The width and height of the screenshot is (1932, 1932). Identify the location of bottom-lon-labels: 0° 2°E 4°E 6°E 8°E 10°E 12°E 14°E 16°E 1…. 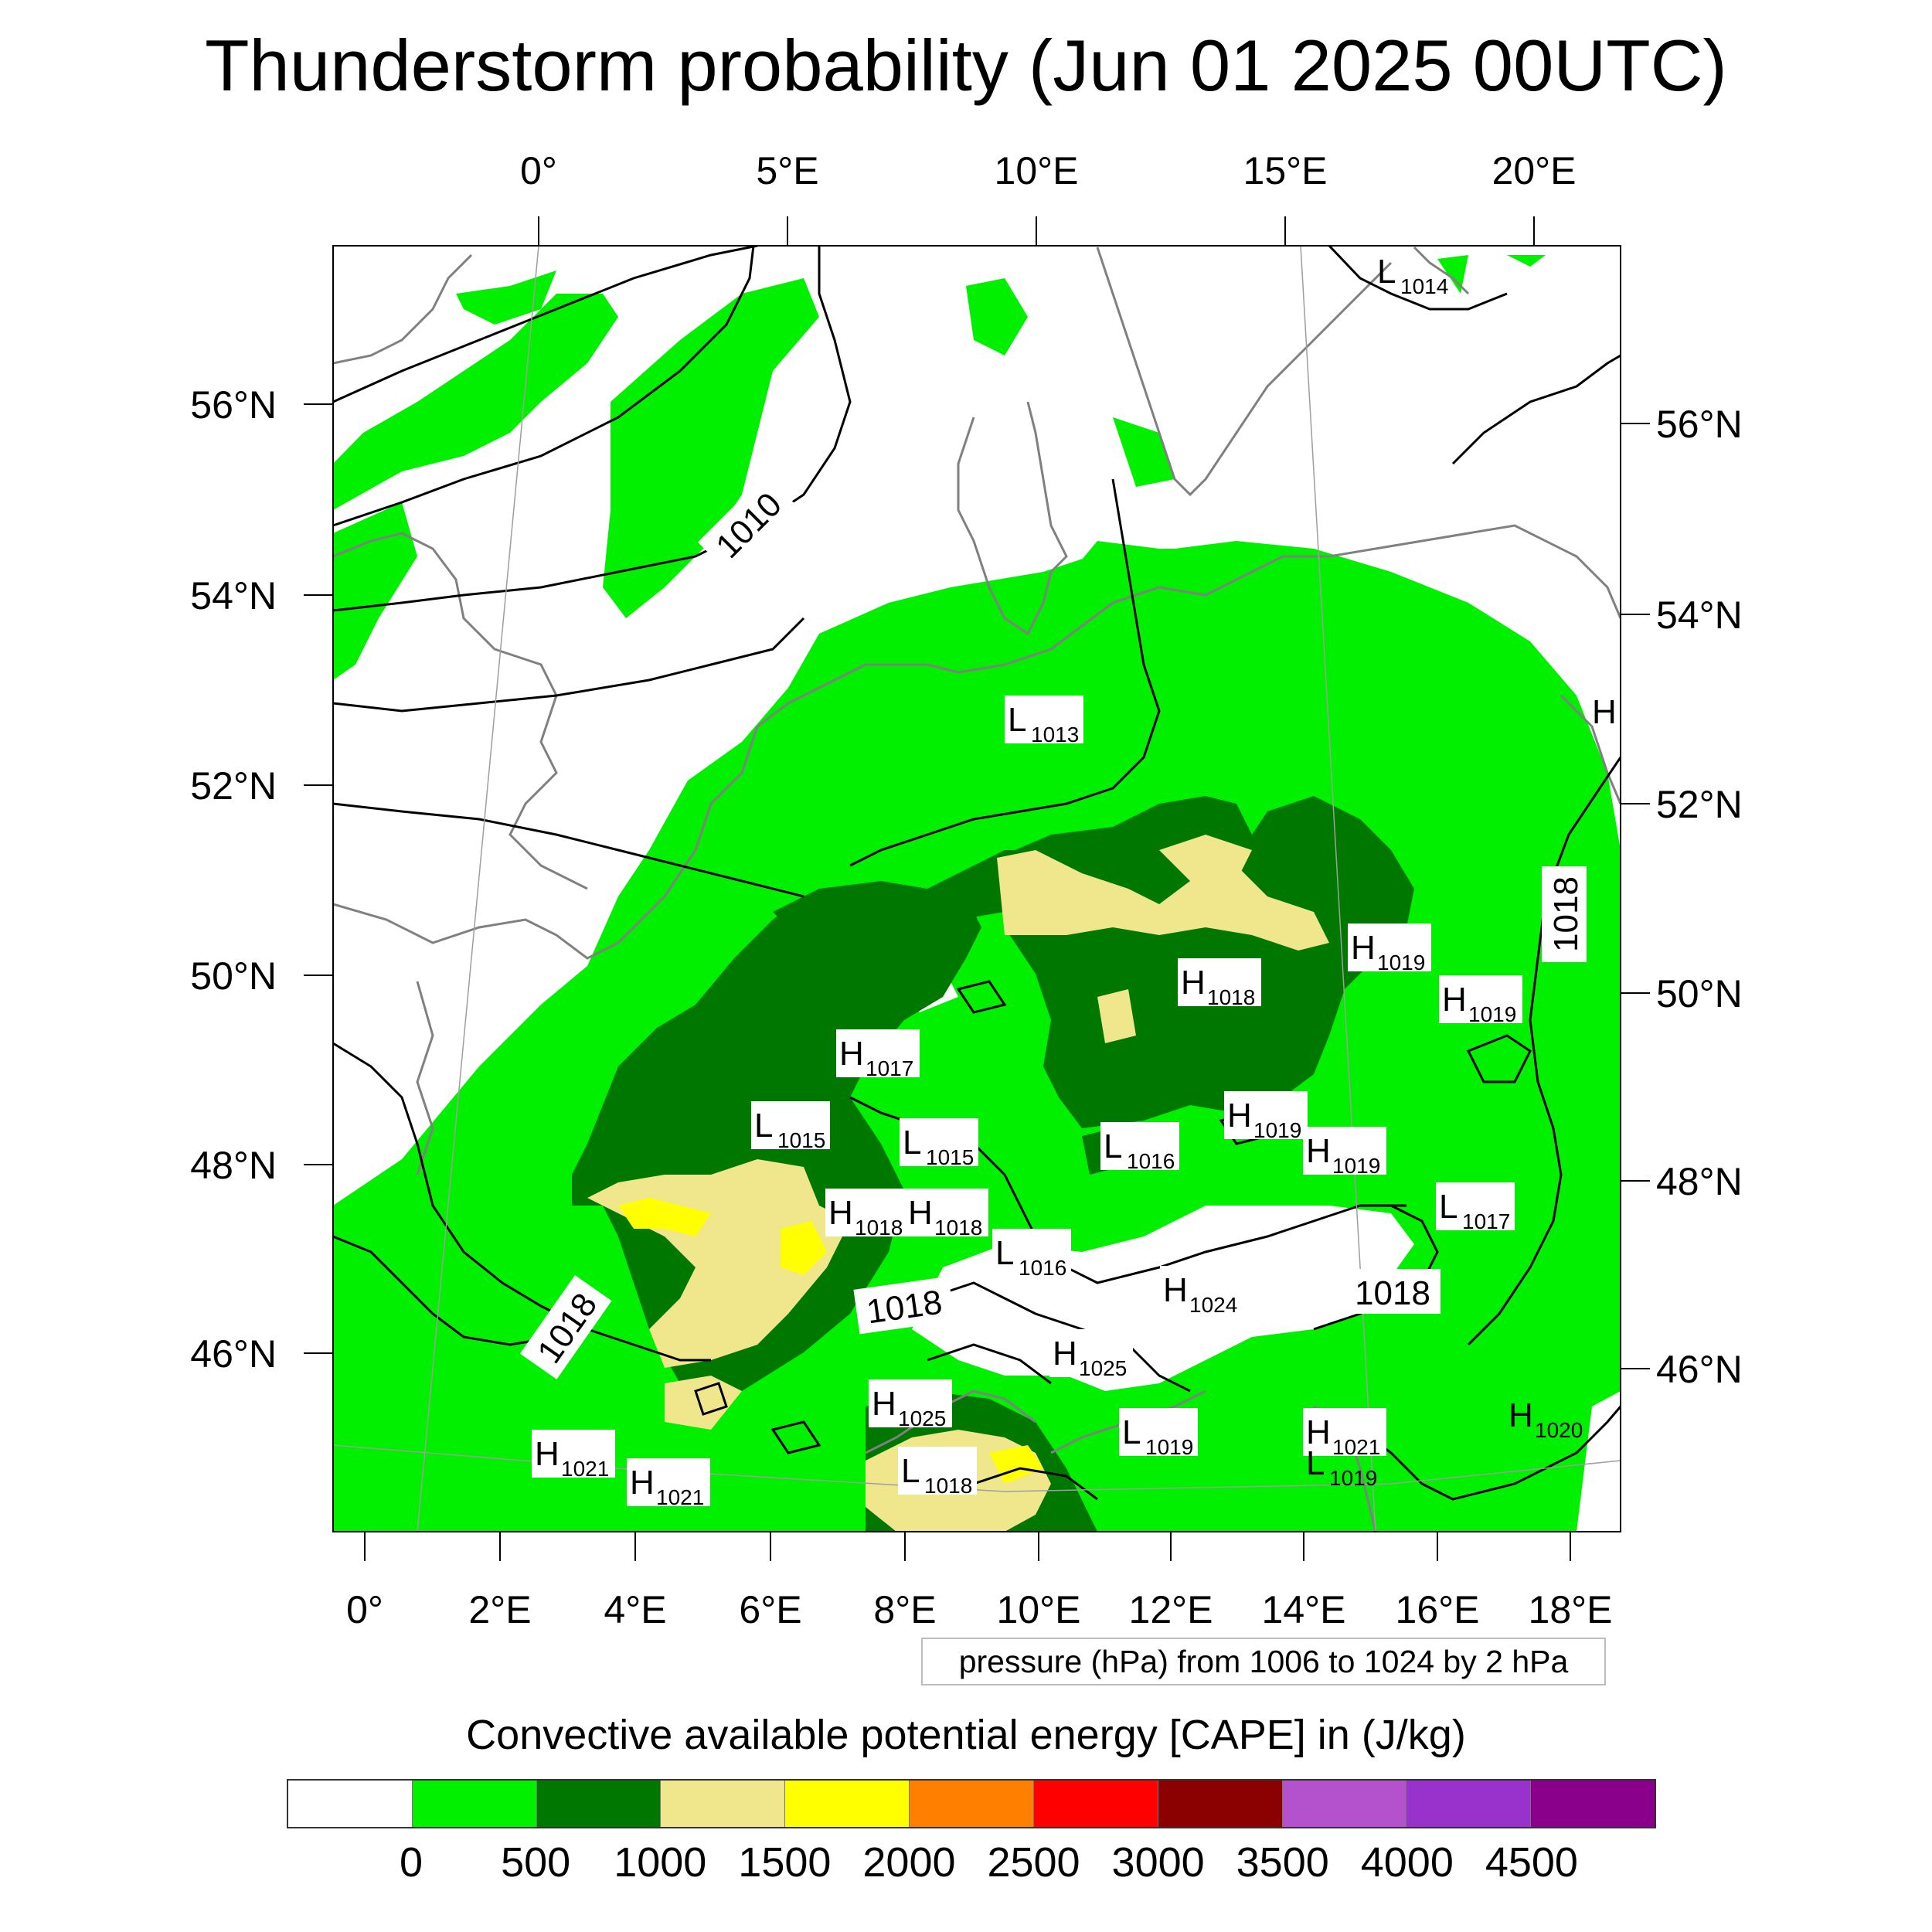
(979, 1610).